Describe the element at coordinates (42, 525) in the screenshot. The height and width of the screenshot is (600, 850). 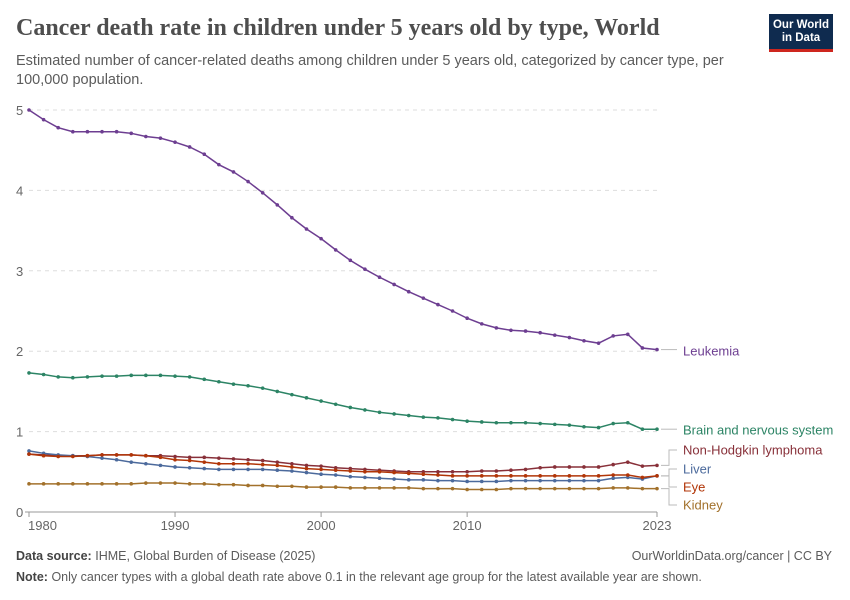
I see `x-tick-label: 1980` at that location.